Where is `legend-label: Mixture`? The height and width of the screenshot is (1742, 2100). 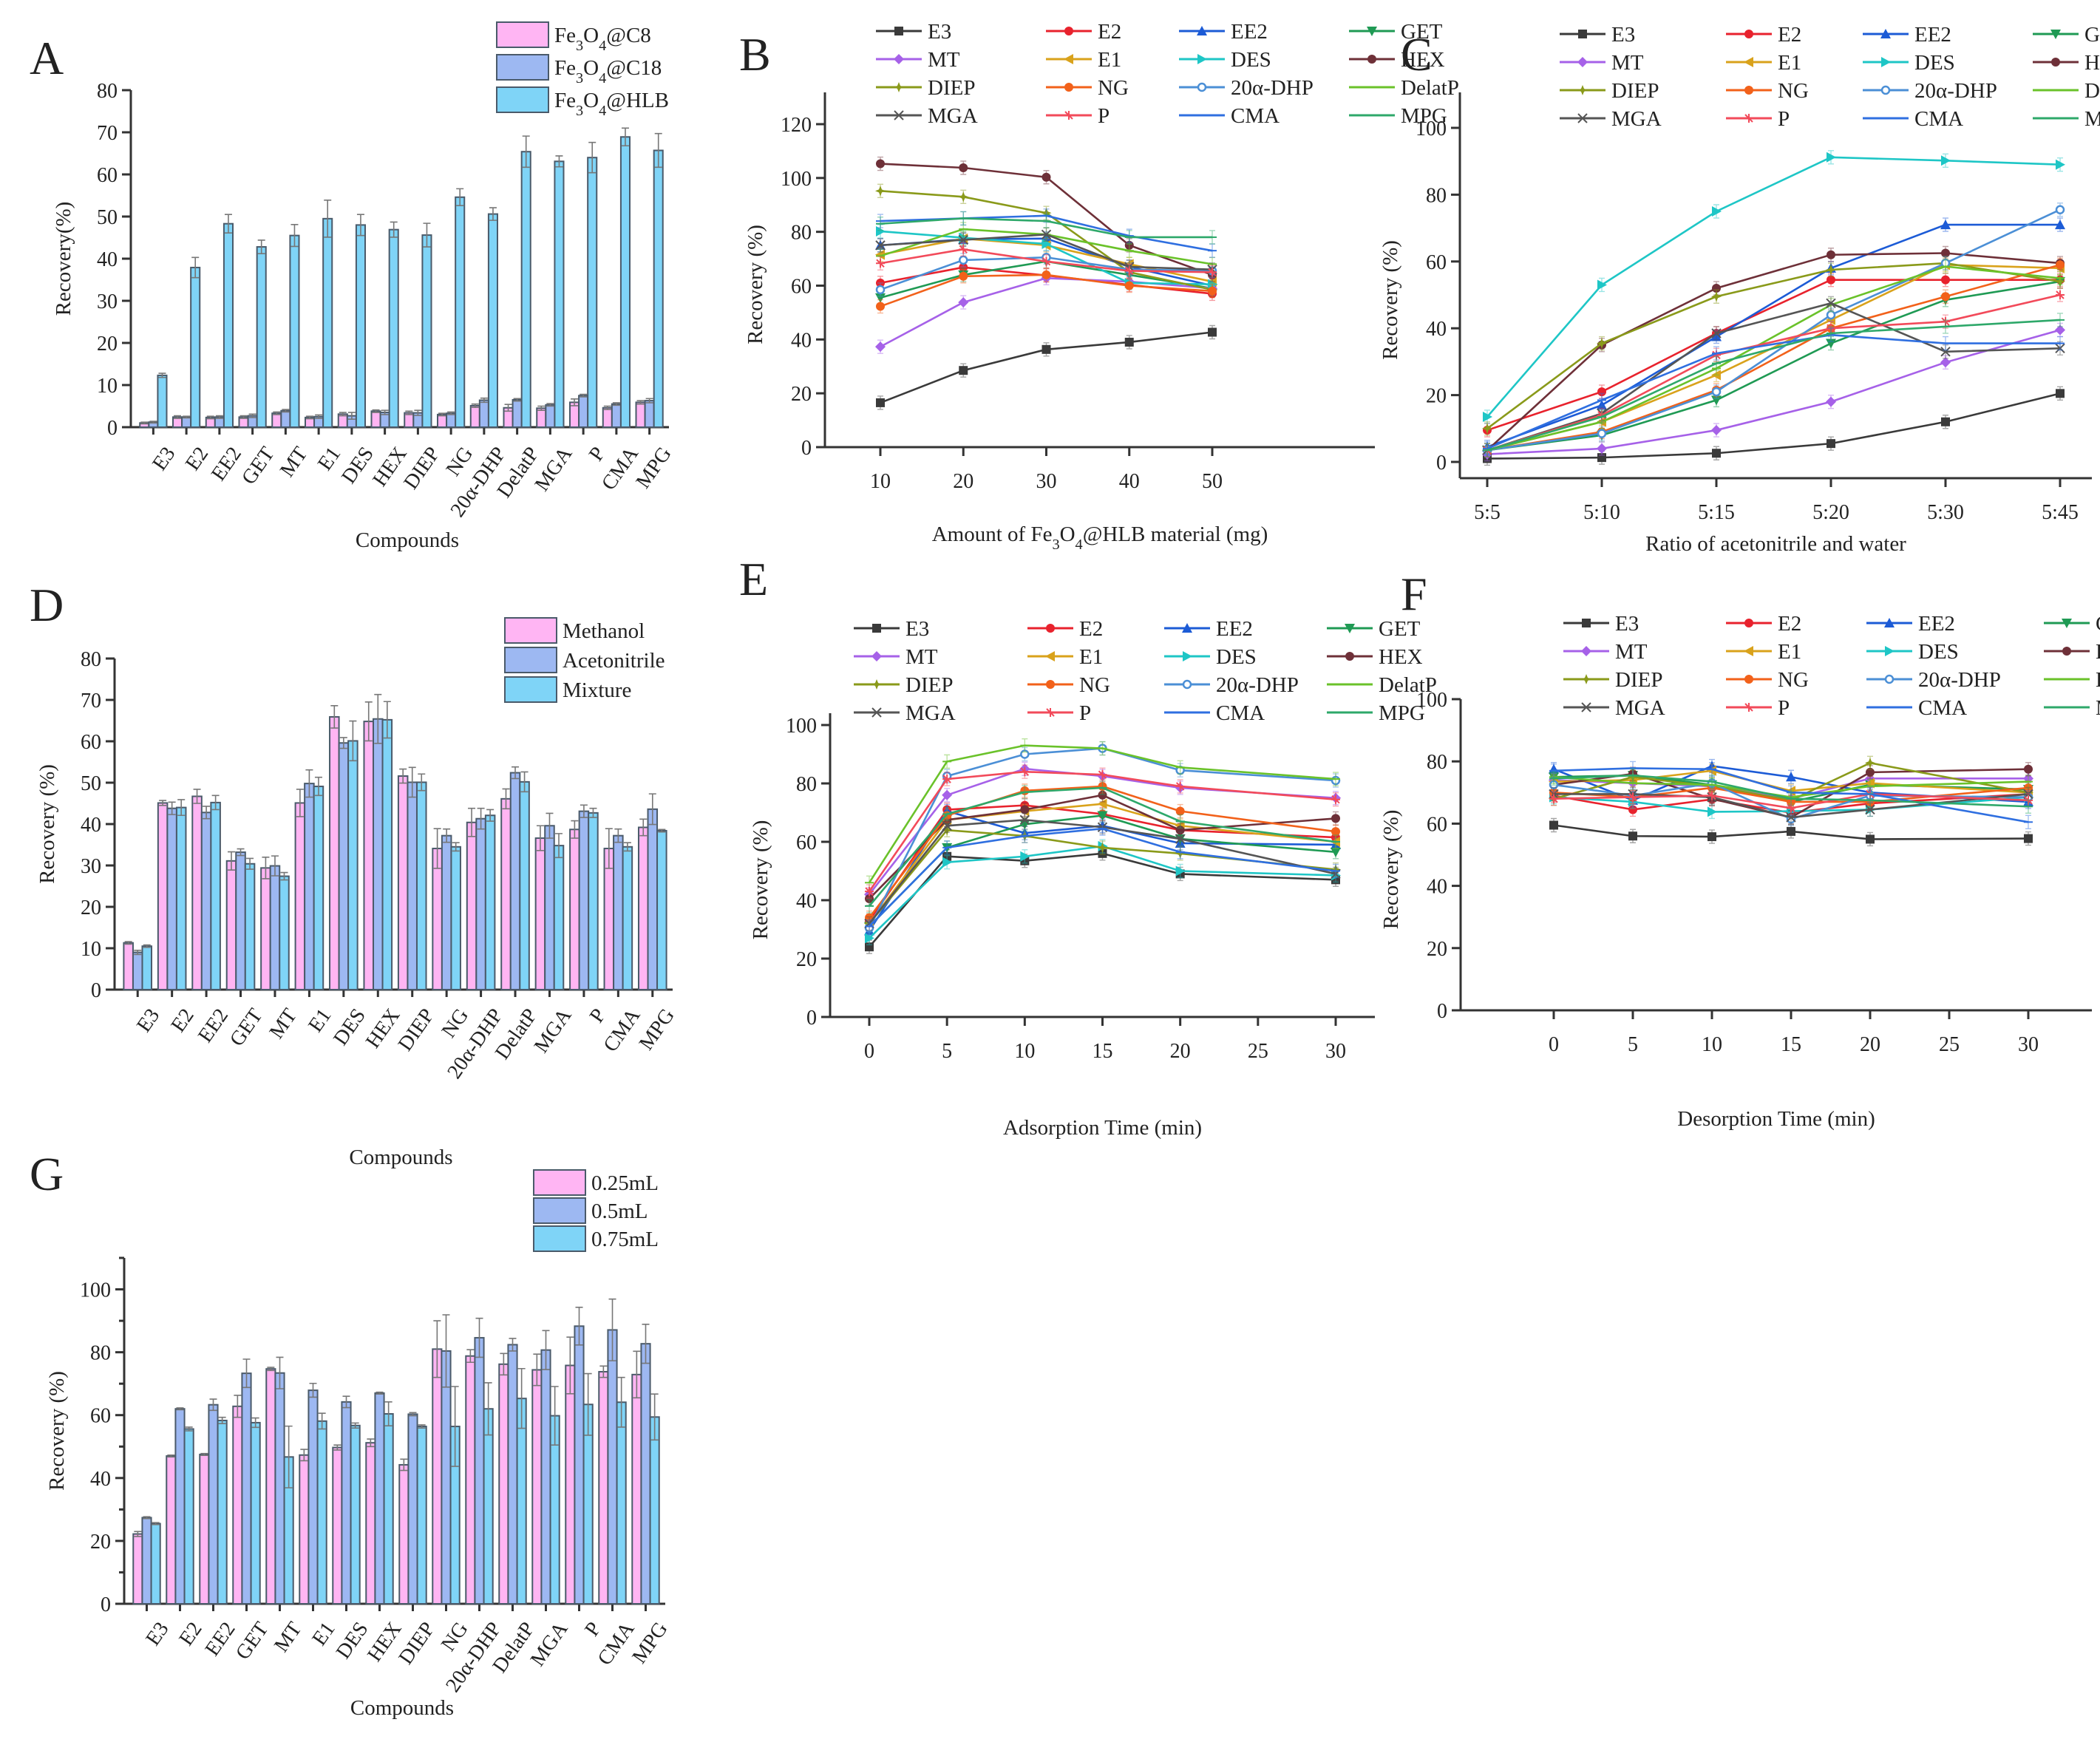 legend-label: Mixture is located at coordinates (597, 690).